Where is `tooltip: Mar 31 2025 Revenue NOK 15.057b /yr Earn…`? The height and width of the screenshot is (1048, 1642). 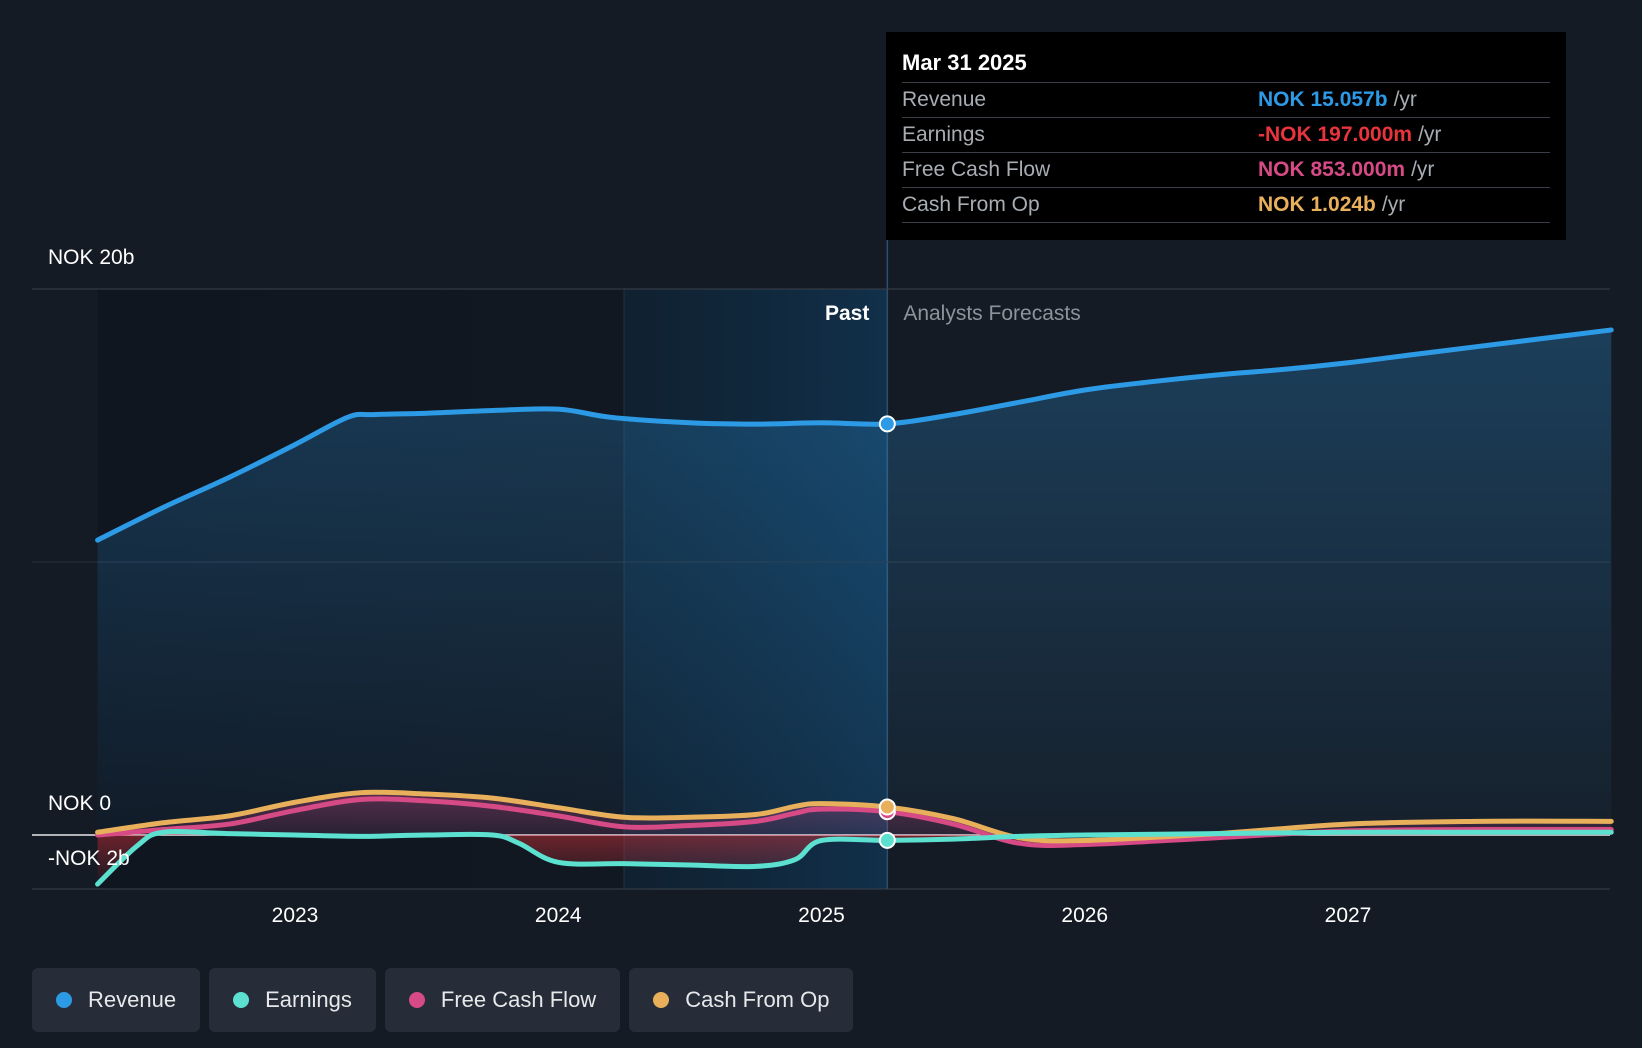
tooltip: Mar 31 2025 Revenue NOK 15.057b /yr Earn… is located at coordinates (1226, 136).